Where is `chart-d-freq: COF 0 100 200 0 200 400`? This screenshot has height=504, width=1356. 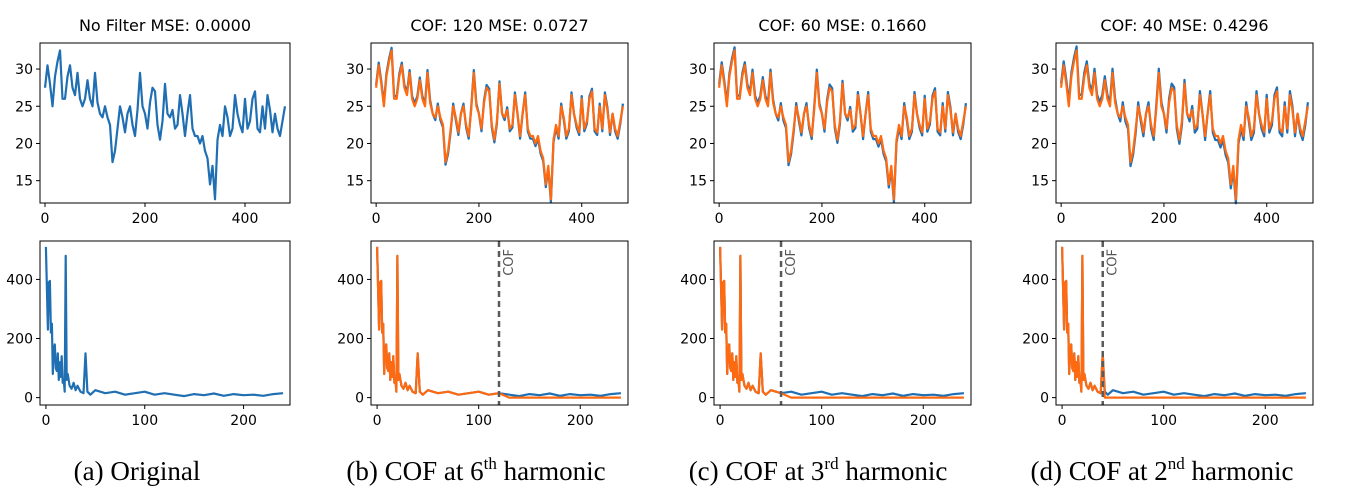
chart-d-freq: COF 0 100 200 0 200 400 is located at coordinates (1168, 334).